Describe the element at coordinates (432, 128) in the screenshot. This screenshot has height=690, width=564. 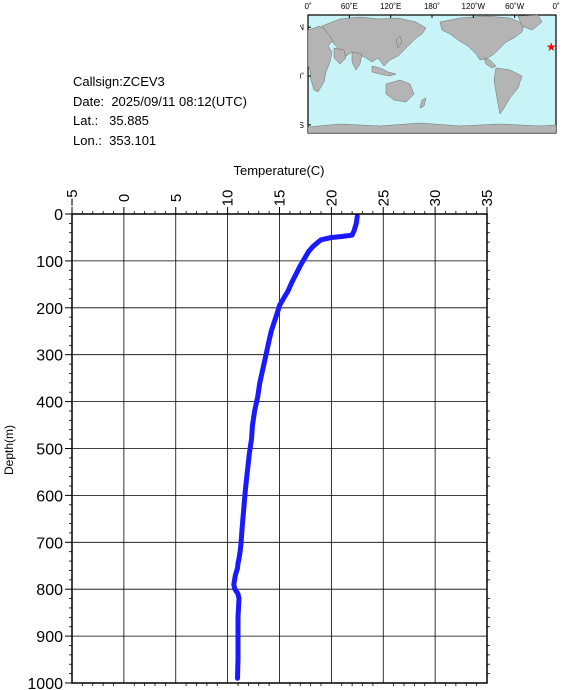
I see `land-antarctica` at that location.